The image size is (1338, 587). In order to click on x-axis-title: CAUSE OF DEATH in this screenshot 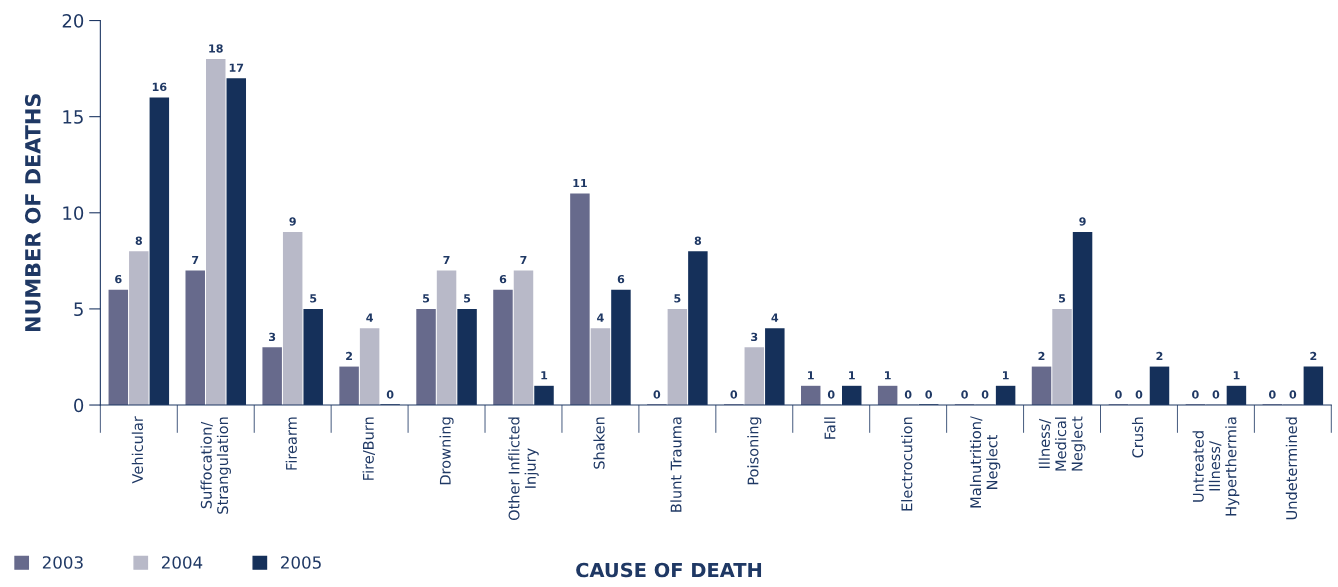, I will do `click(669, 570)`.